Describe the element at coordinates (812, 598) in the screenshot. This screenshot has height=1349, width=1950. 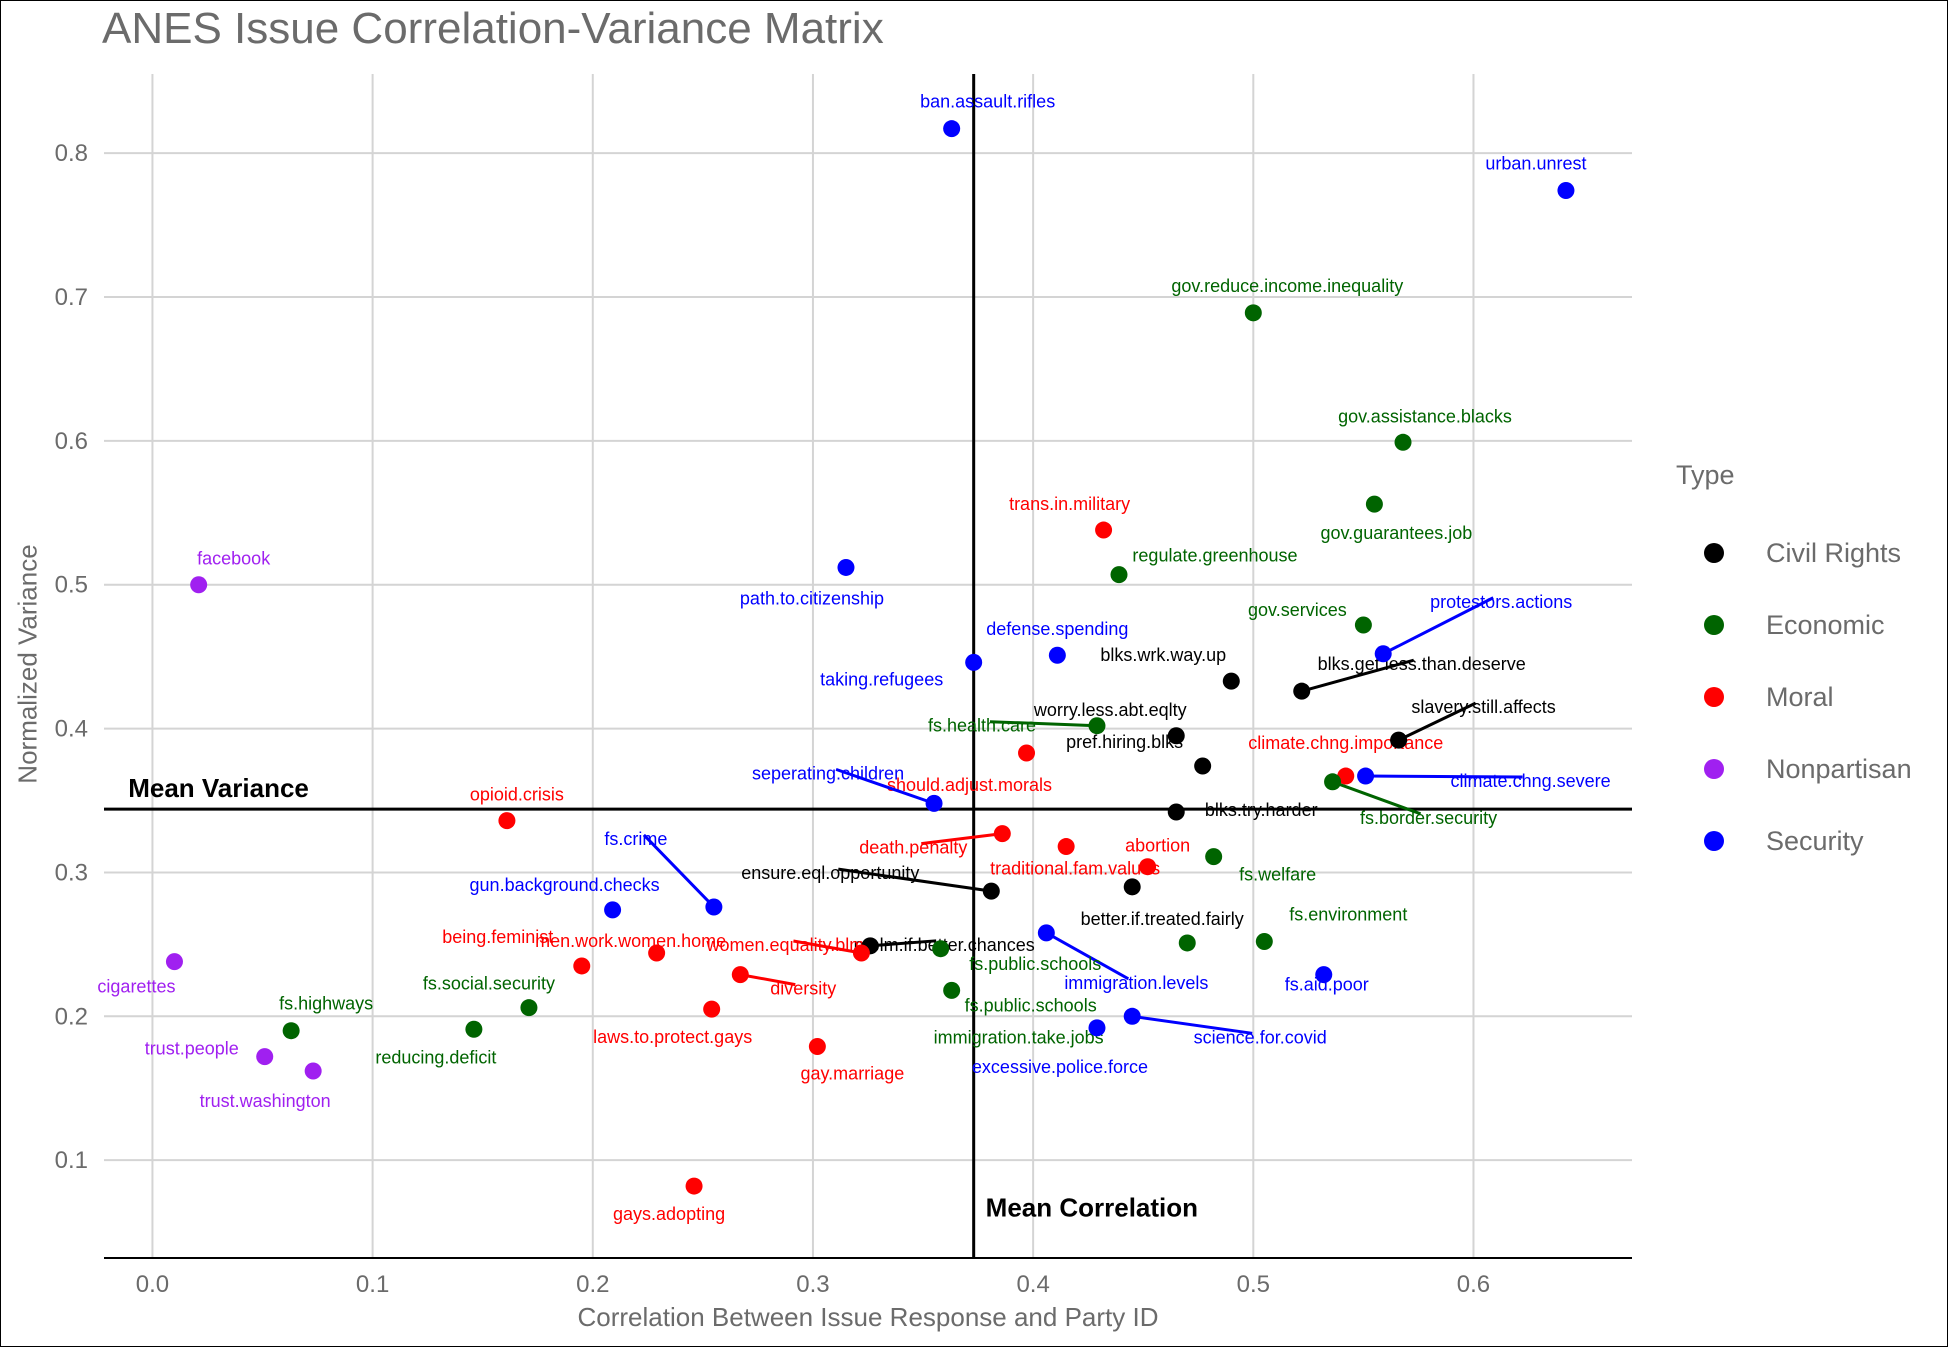
I see `point-label: path.to.citizenship` at that location.